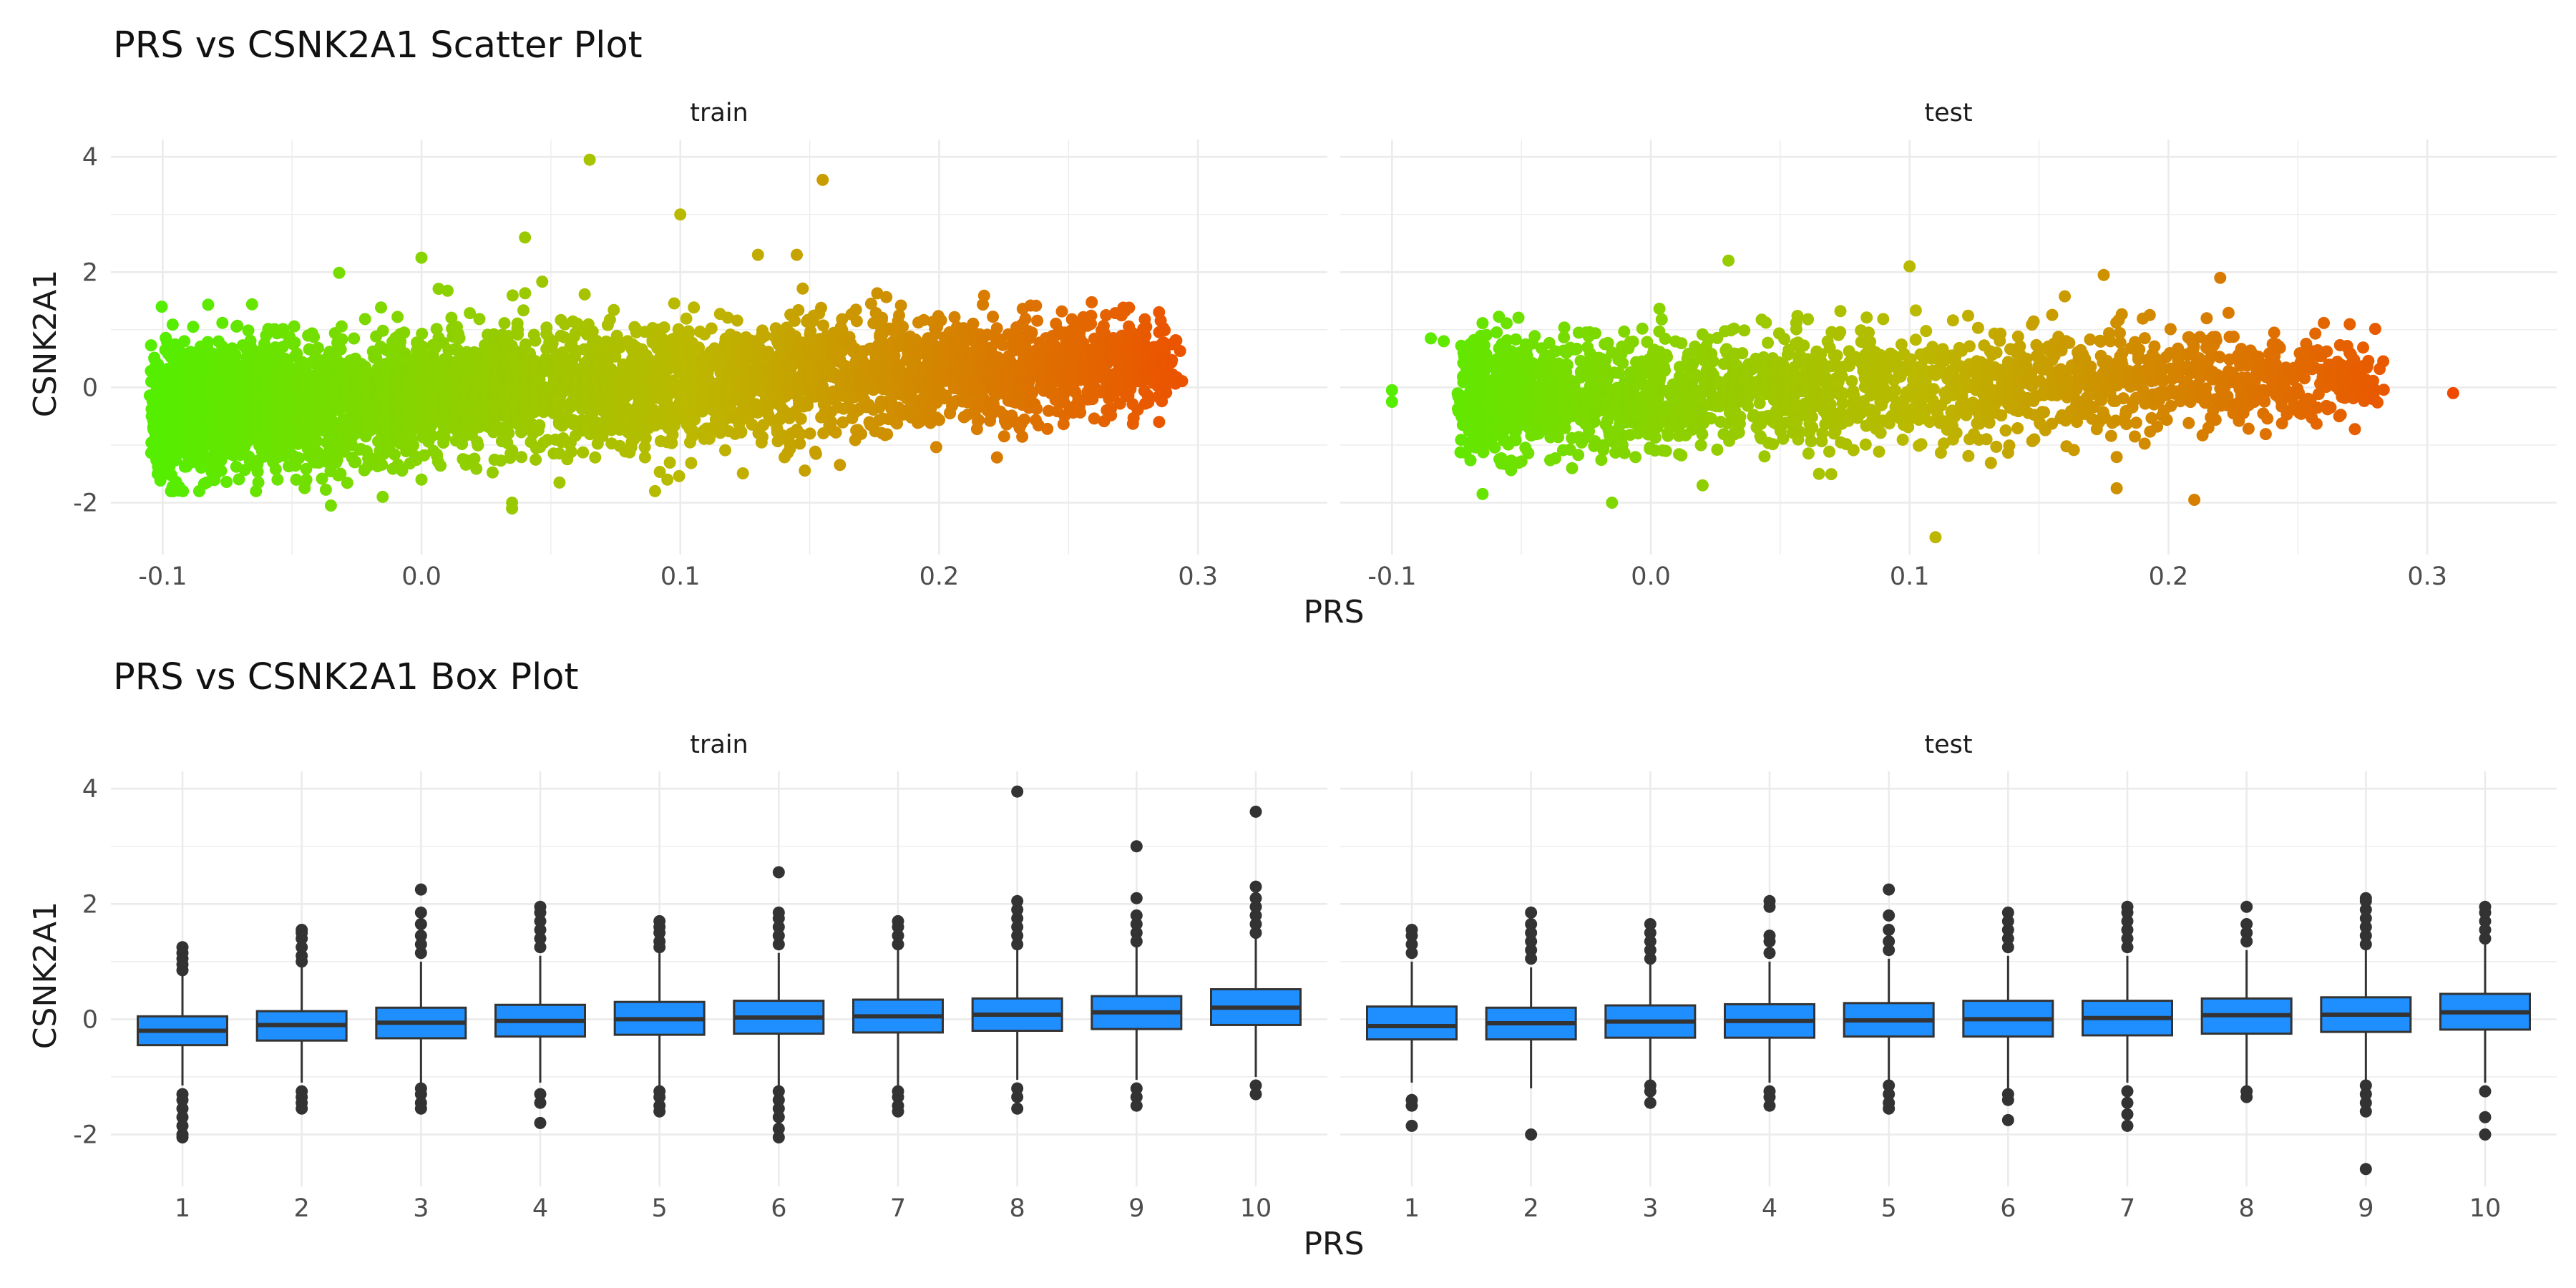 This screenshot has width=2576, height=1288. I want to click on scatter-train-y-tick-label: 2, so click(90, 272).